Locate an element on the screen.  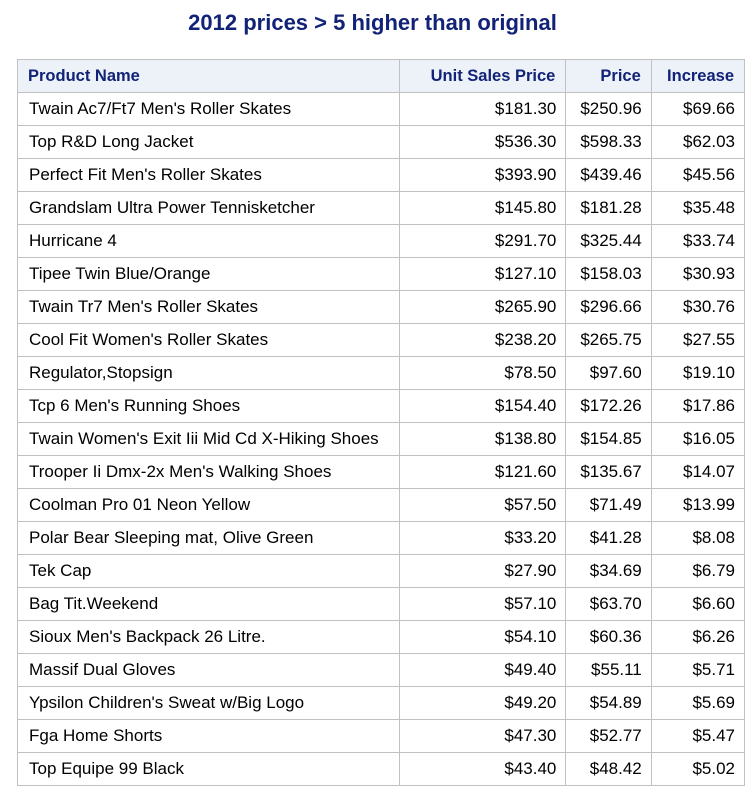
cell-unit-sales-price: $154.40 is located at coordinates (482, 406).